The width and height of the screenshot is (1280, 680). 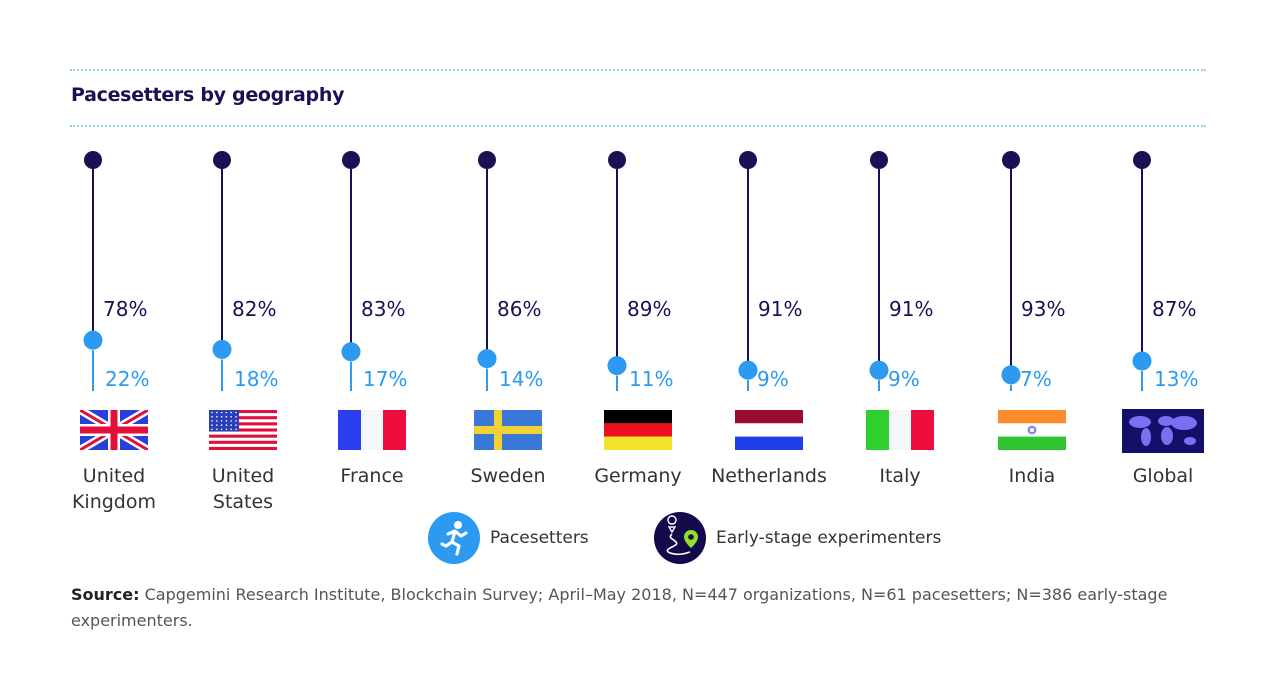 I want to click on country-name: Netherlands, so click(x=769, y=476).